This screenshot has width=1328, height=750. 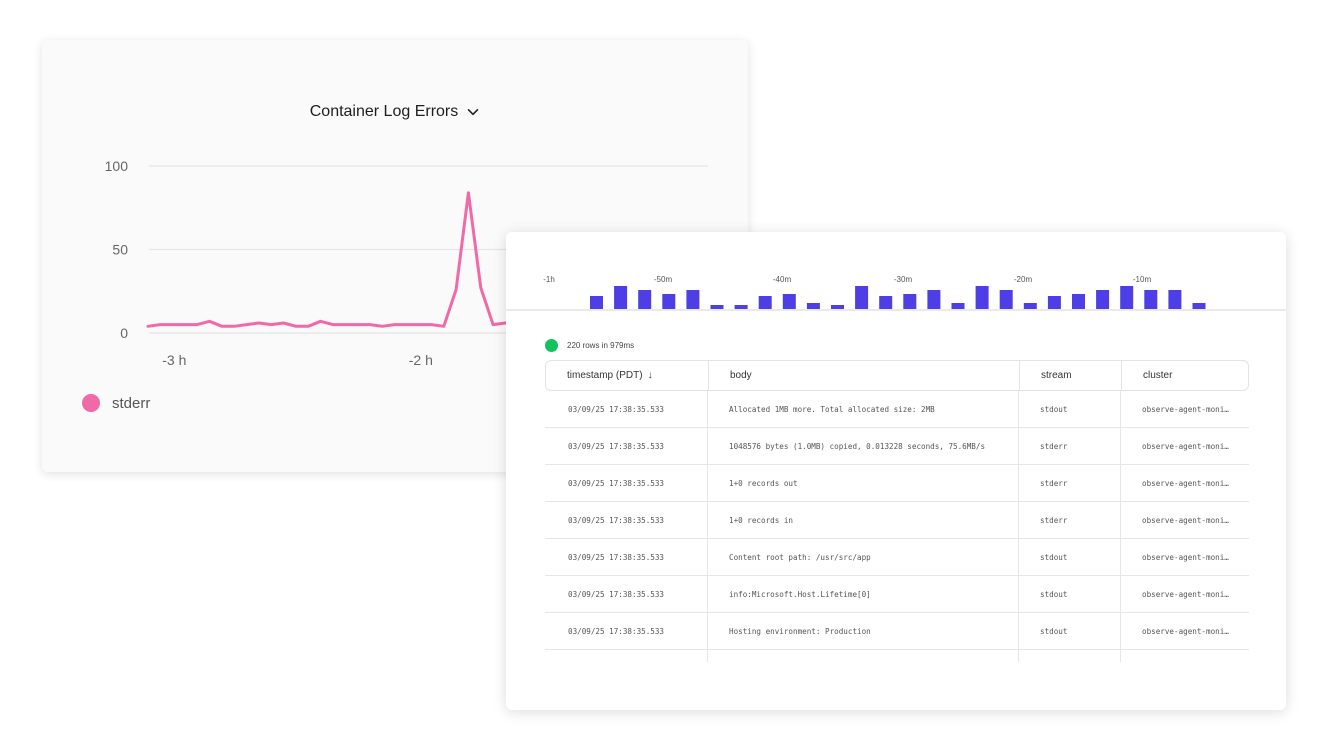 I want to click on chevron-down-icon, so click(x=473, y=112).